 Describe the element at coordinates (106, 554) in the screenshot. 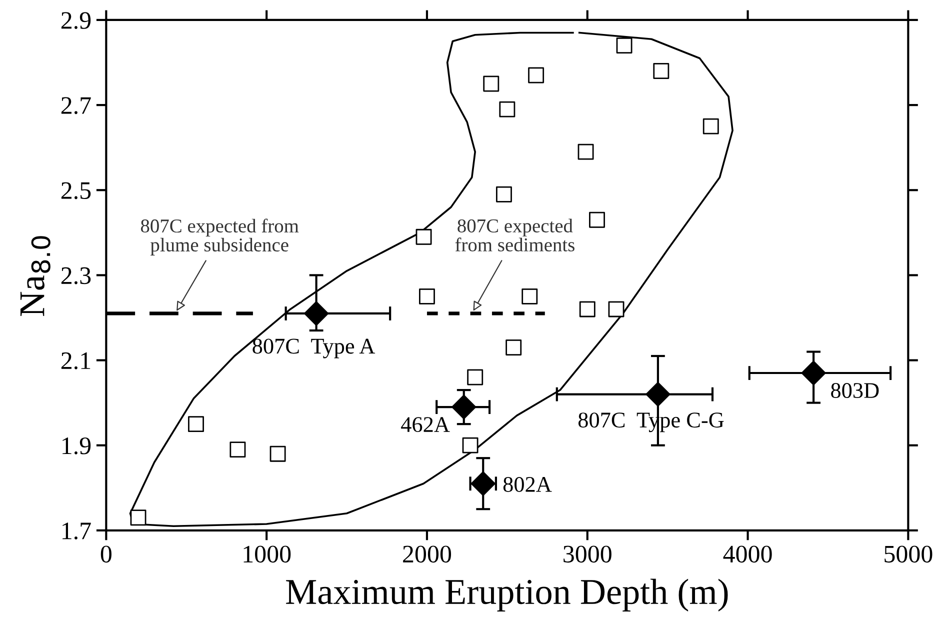

I see `x-tick-label: 0` at that location.